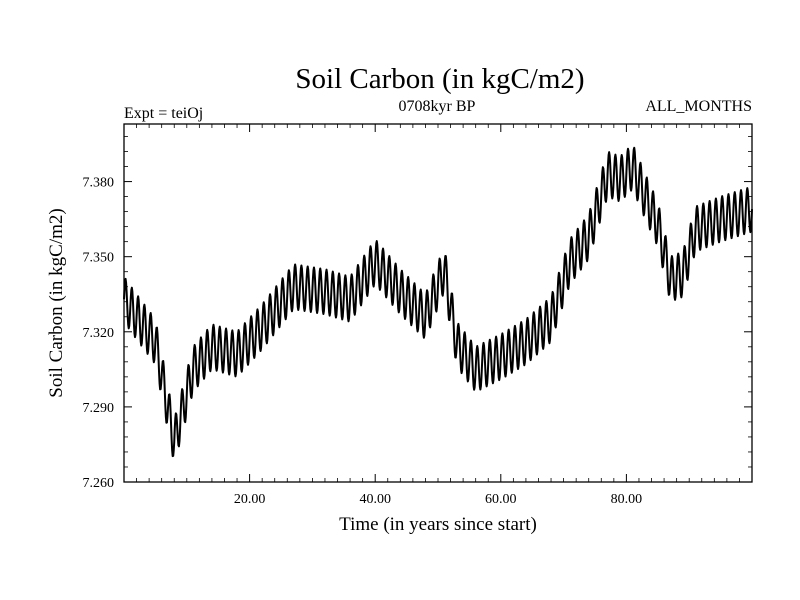 The width and height of the screenshot is (800, 600). What do you see at coordinates (250, 499) in the screenshot?
I see `x-tick-label: 20.00` at bounding box center [250, 499].